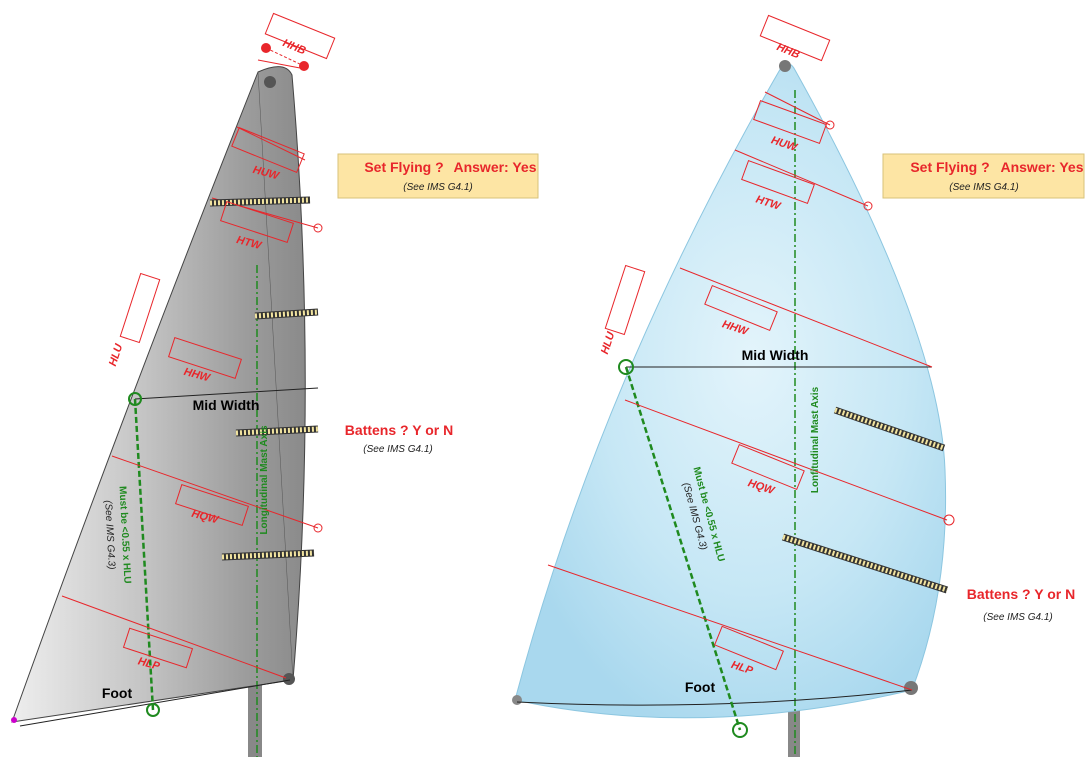 The width and height of the screenshot is (1089, 757). What do you see at coordinates (815, 439) in the screenshot?
I see `mast-axis-label: Lonfitudinal Mast Axis` at bounding box center [815, 439].